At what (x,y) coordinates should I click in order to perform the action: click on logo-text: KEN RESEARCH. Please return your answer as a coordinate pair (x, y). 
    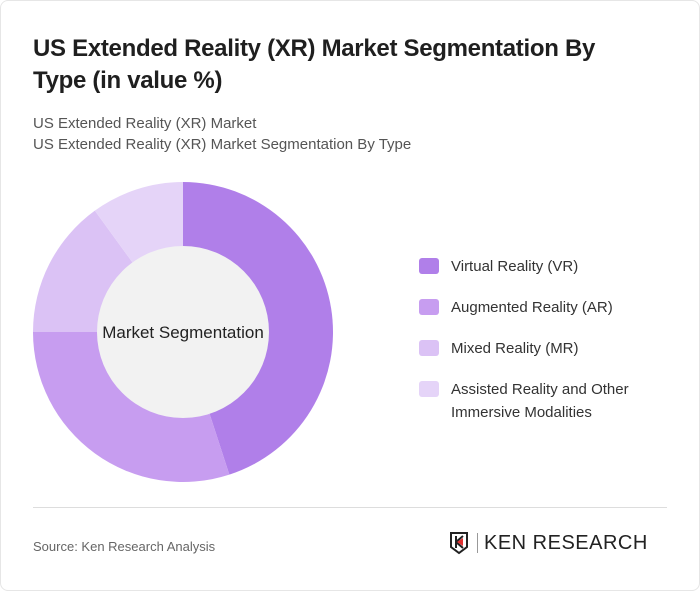
    Looking at the image, I should click on (562, 543).